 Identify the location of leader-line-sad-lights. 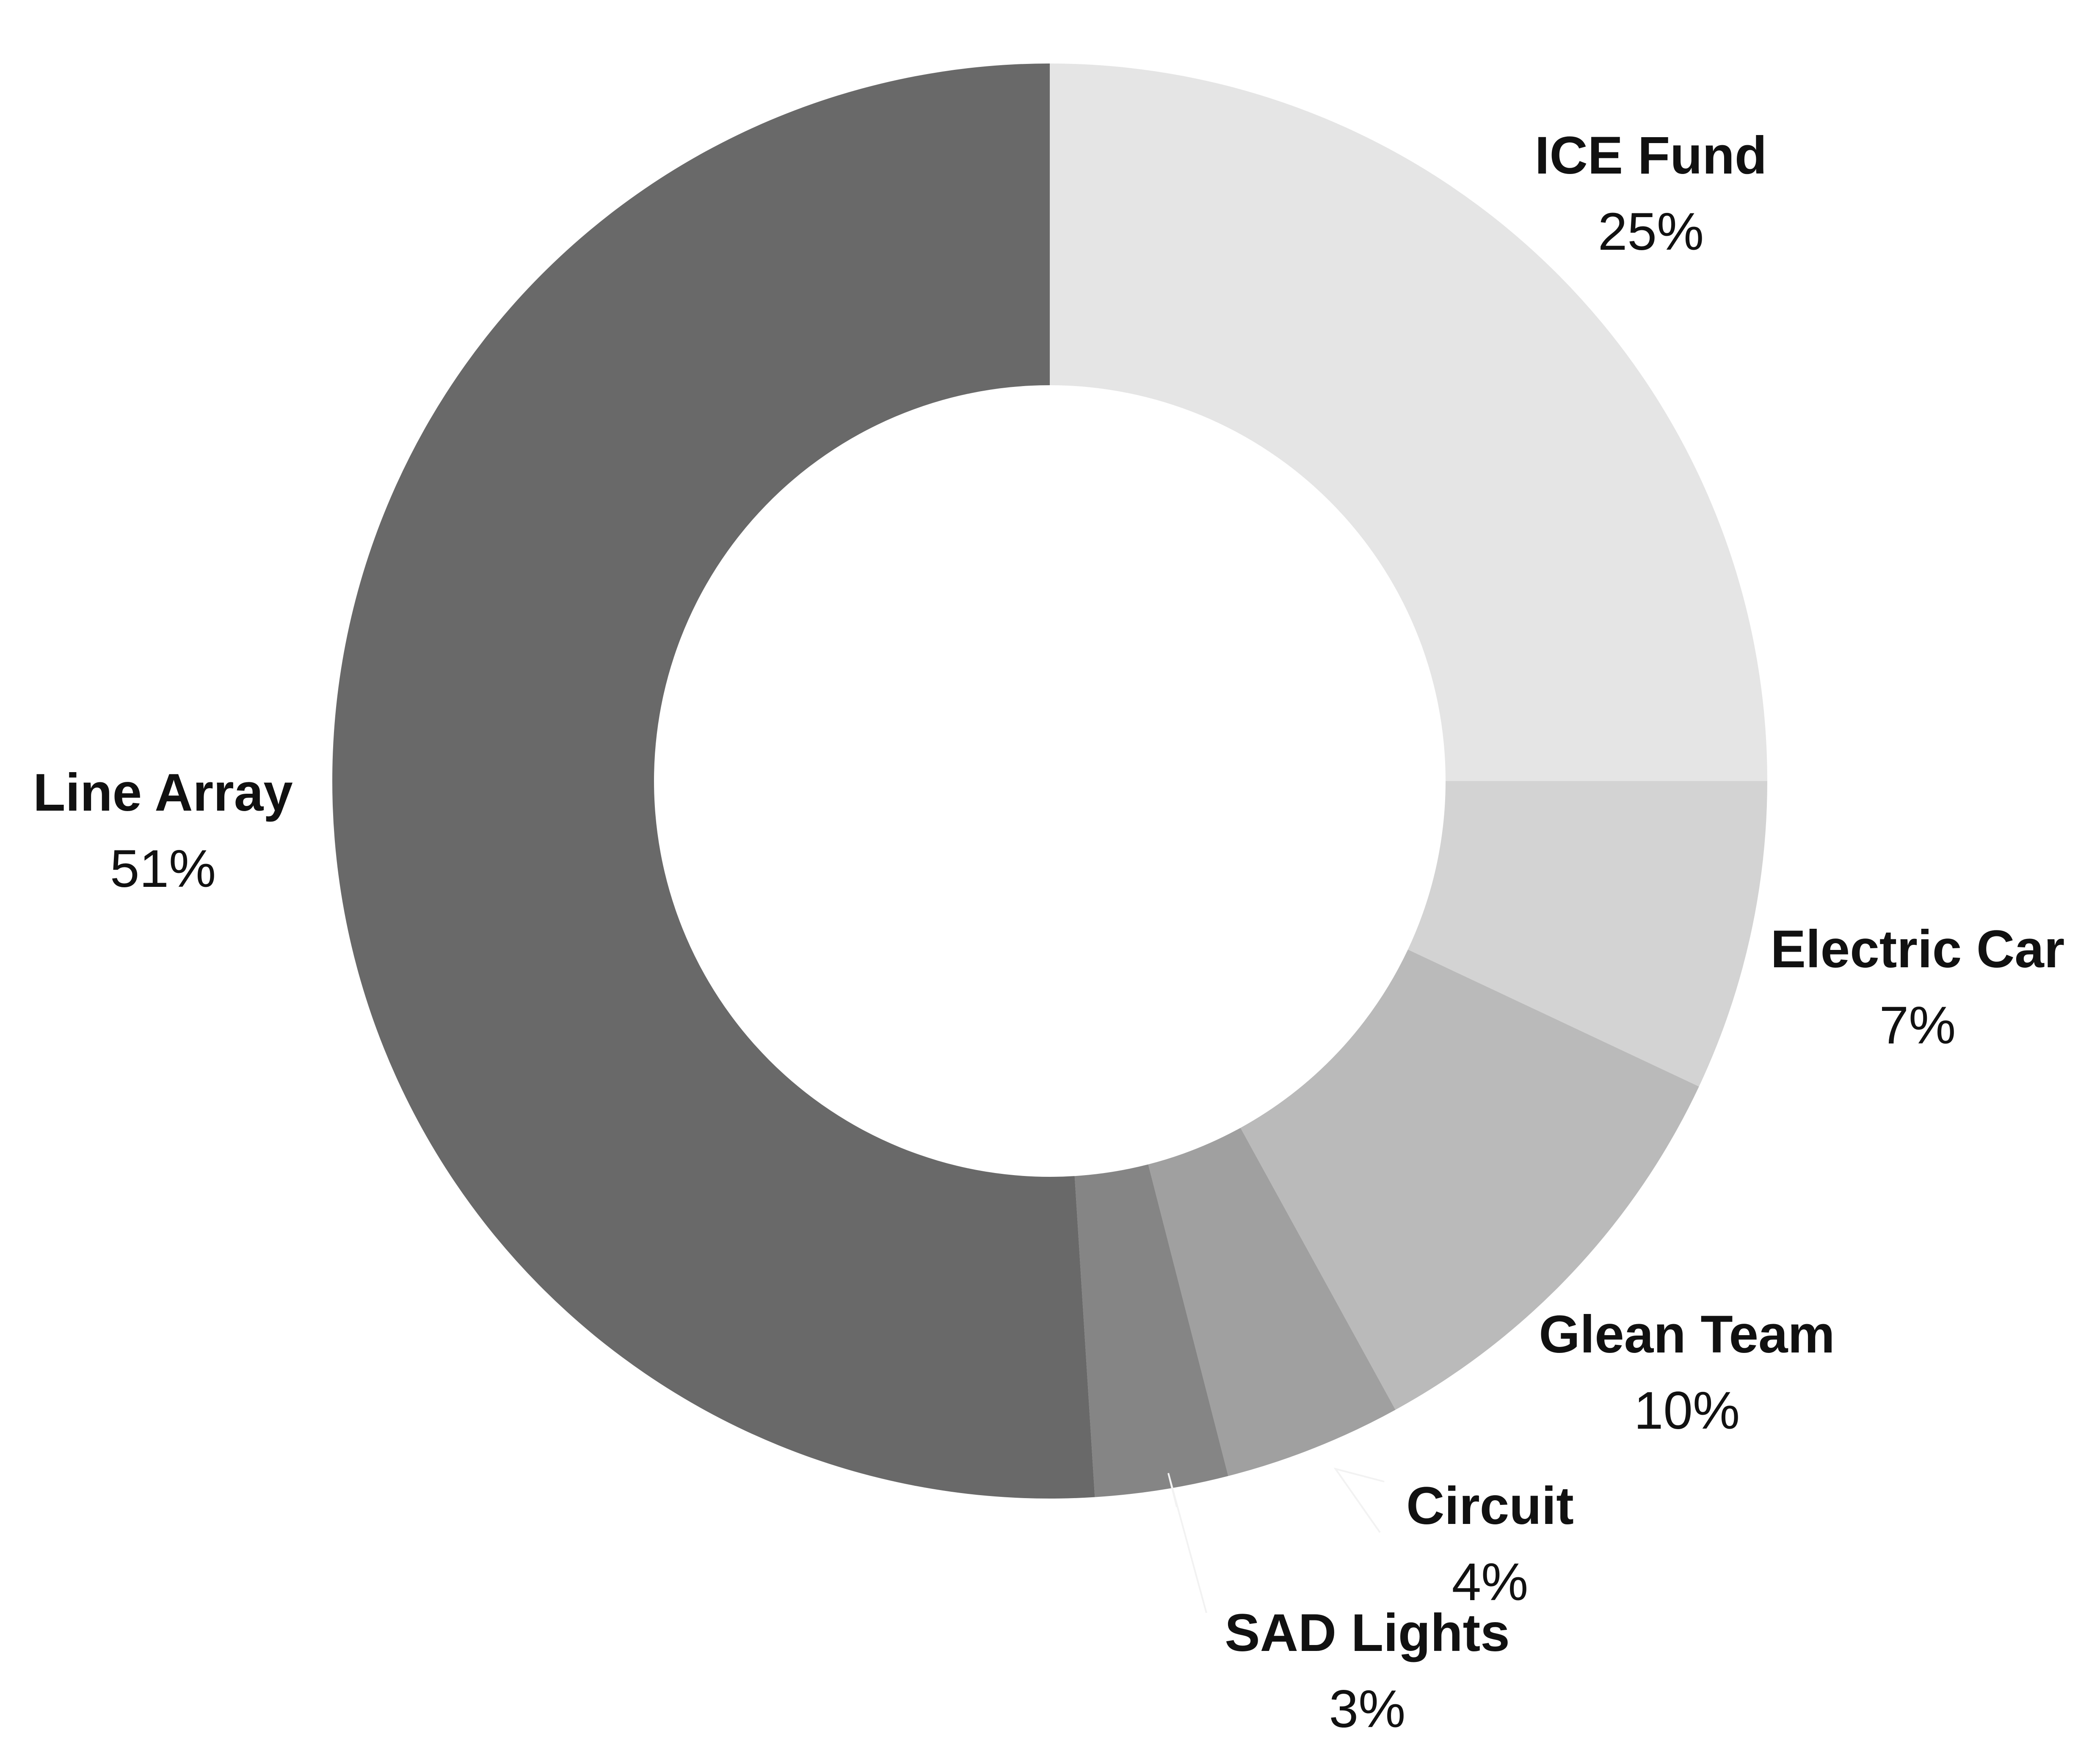
(1187, 1543).